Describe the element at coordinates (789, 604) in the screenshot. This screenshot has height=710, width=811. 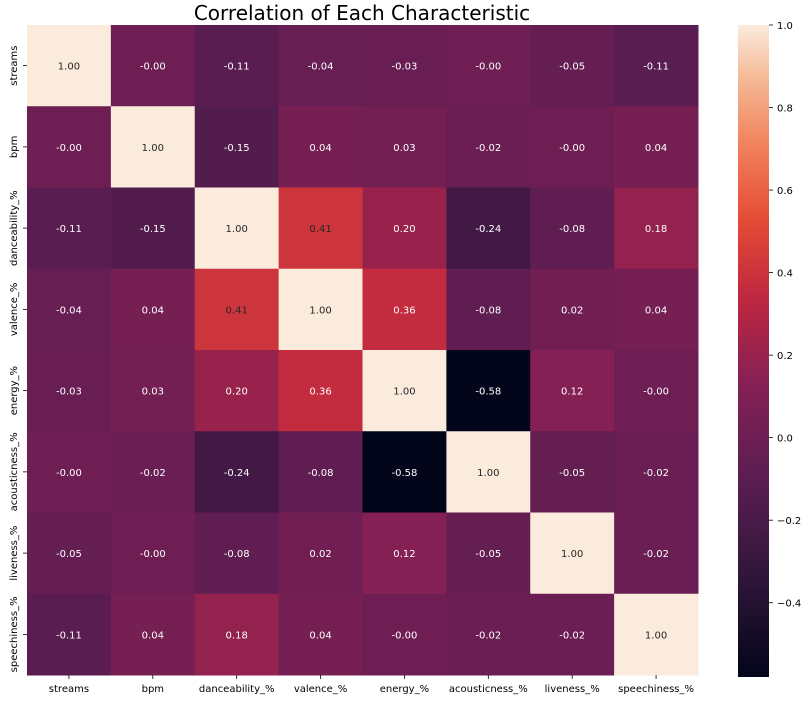
I see `colorbar-tick-label: −0.4` at that location.